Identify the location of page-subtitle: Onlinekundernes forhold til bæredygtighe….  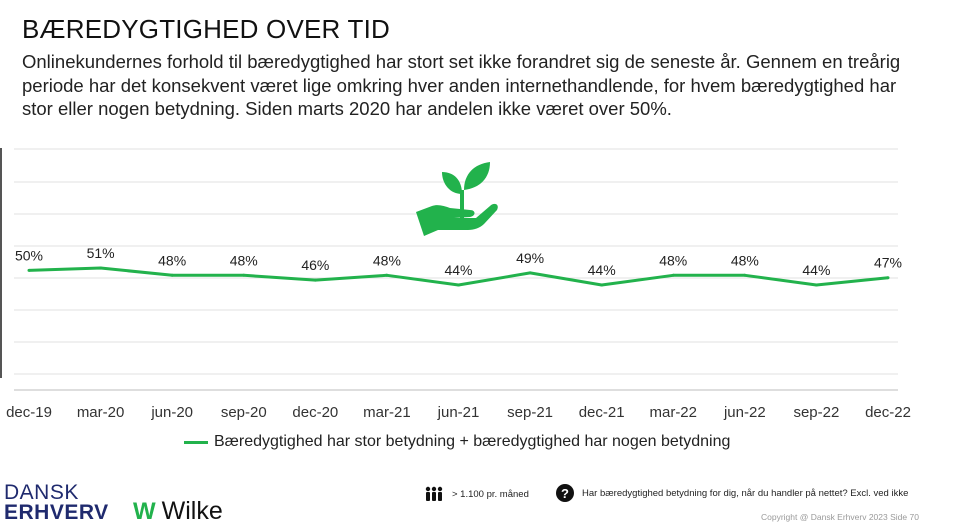
(461, 85).